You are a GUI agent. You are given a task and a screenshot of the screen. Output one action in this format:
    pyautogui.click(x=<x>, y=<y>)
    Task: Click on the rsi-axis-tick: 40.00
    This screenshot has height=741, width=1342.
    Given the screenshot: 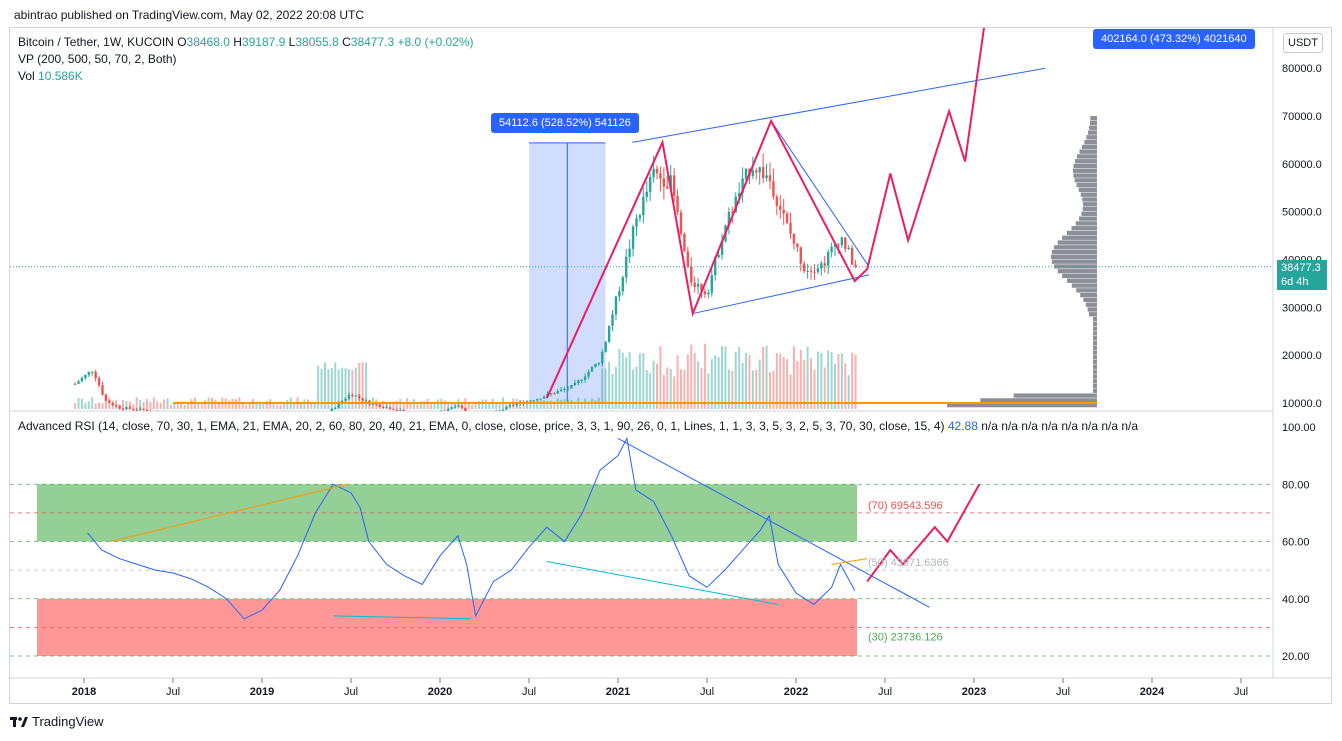 What is the action you would take?
    pyautogui.click(x=1296, y=600)
    